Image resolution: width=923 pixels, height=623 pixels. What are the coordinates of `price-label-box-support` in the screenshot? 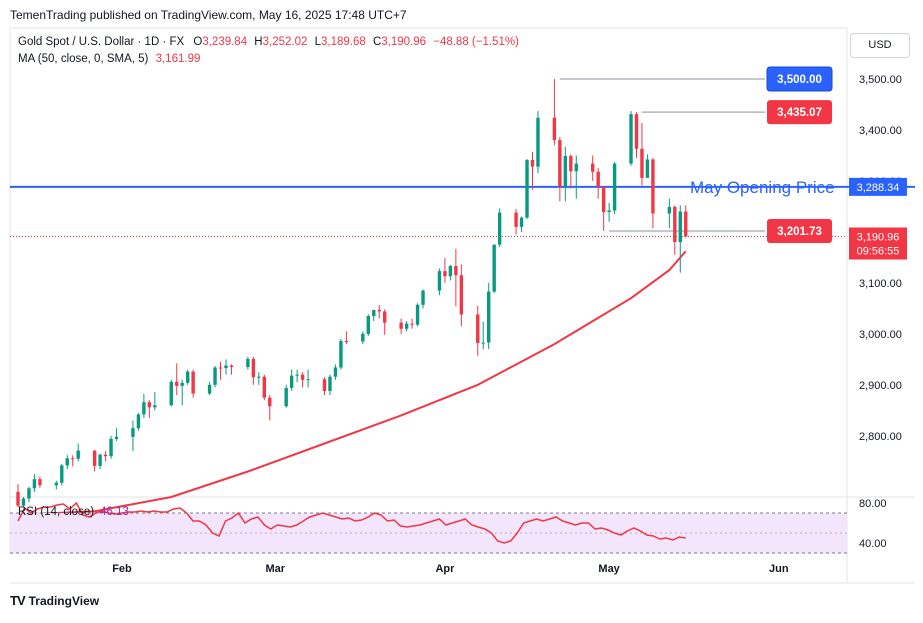 It's located at (799, 231).